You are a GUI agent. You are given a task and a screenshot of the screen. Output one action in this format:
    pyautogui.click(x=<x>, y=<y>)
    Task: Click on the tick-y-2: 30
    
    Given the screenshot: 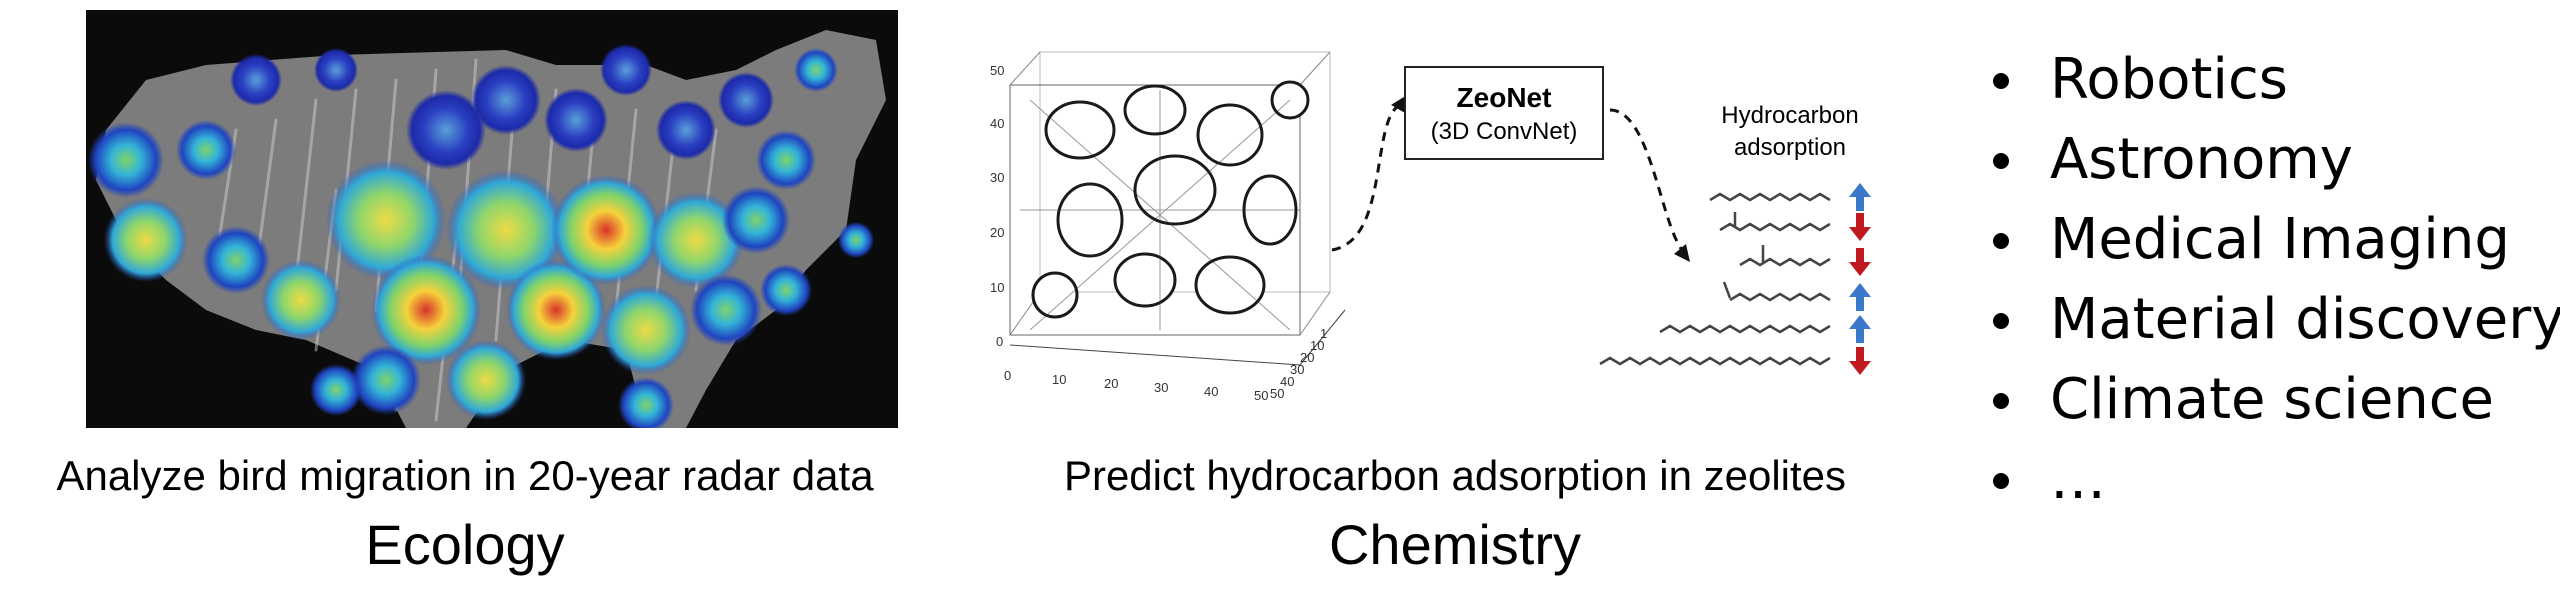 What is the action you would take?
    pyautogui.click(x=997, y=177)
    